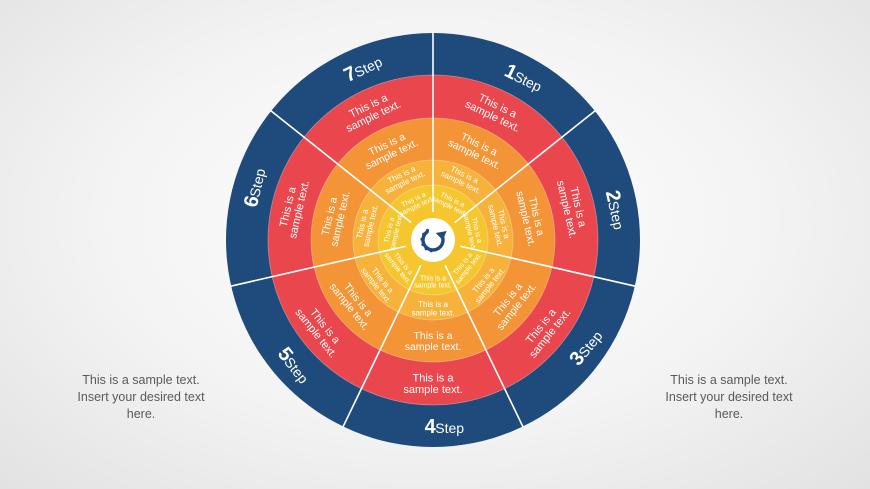  What do you see at coordinates (613, 198) in the screenshot?
I see `step-number: 2` at bounding box center [613, 198].